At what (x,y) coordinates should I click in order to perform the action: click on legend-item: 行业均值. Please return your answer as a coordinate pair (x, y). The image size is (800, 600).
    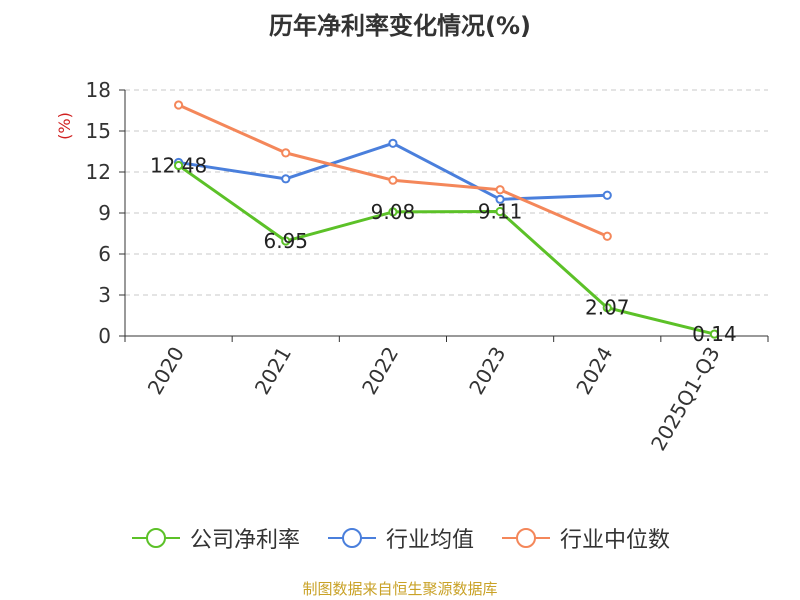
    Looking at the image, I should click on (400, 538).